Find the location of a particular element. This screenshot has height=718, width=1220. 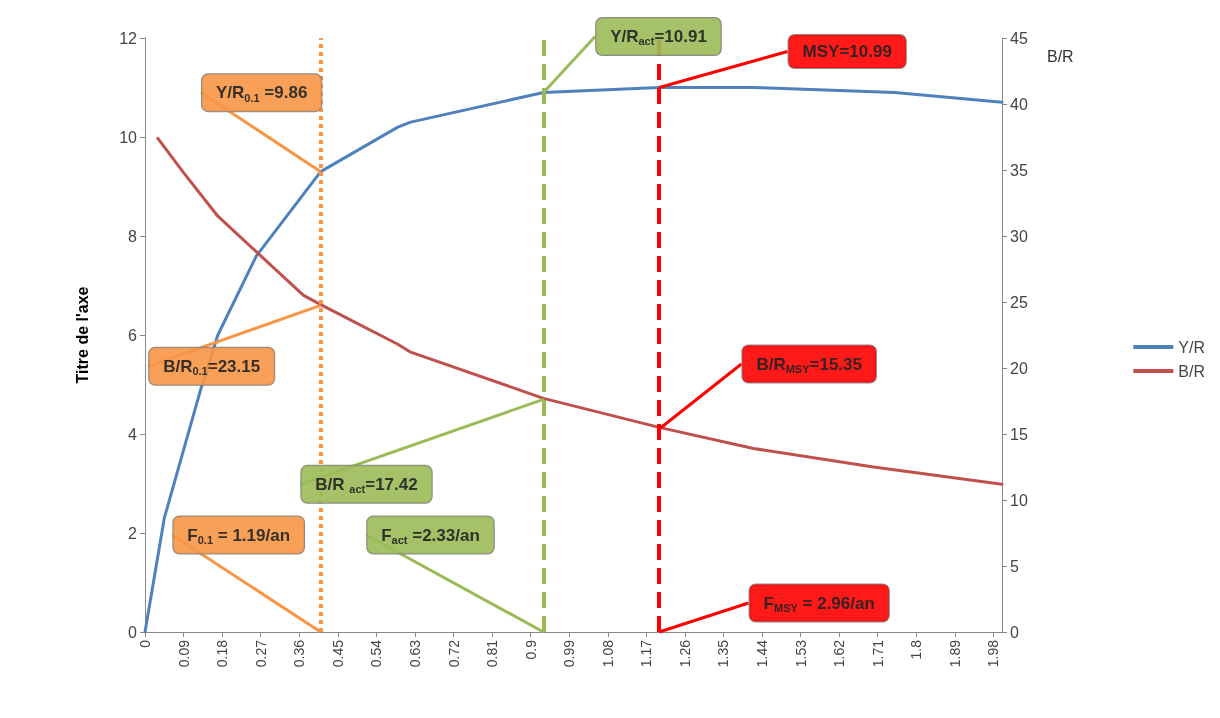

x-tick-label: 1.71 is located at coordinates (877, 653).